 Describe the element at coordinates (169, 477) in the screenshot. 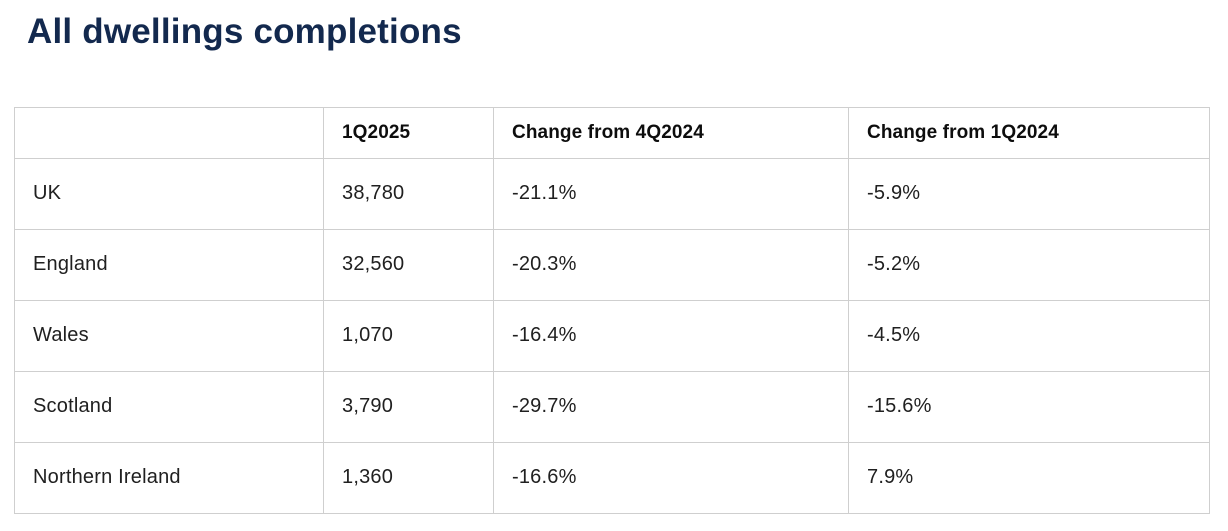

I see `row-label: Northern Ireland` at that location.